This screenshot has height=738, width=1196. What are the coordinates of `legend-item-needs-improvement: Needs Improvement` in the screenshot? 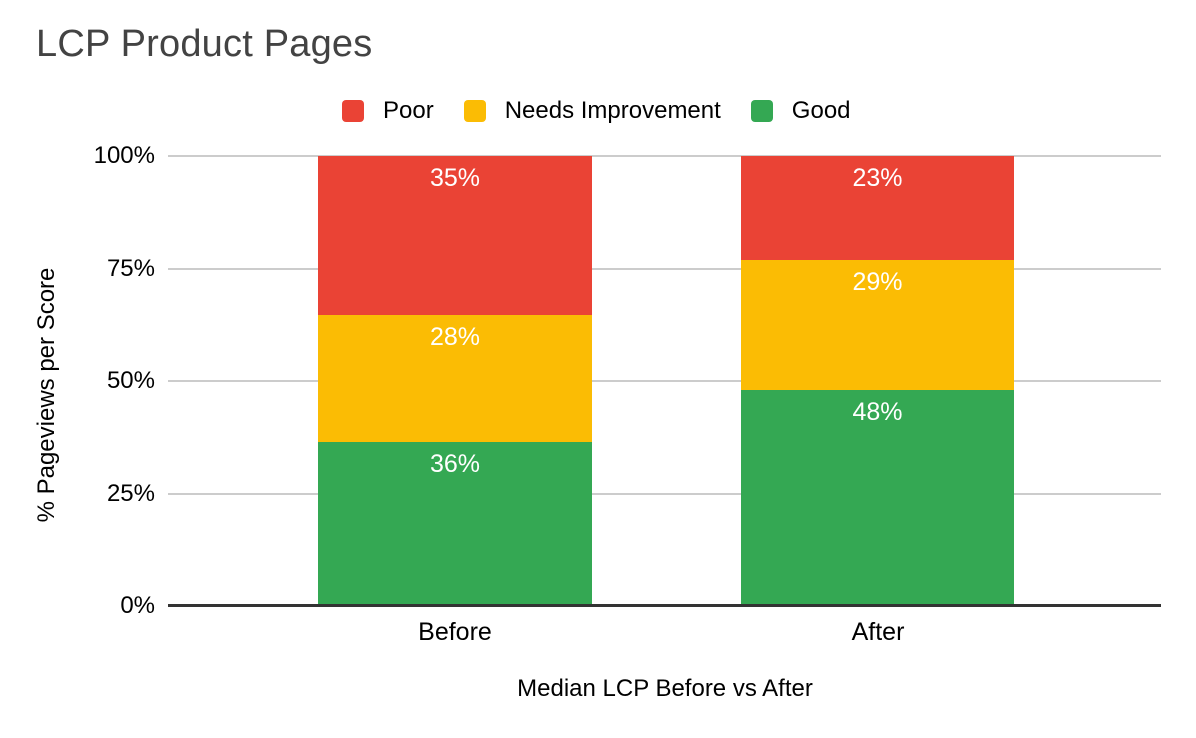 It's located at (592, 111).